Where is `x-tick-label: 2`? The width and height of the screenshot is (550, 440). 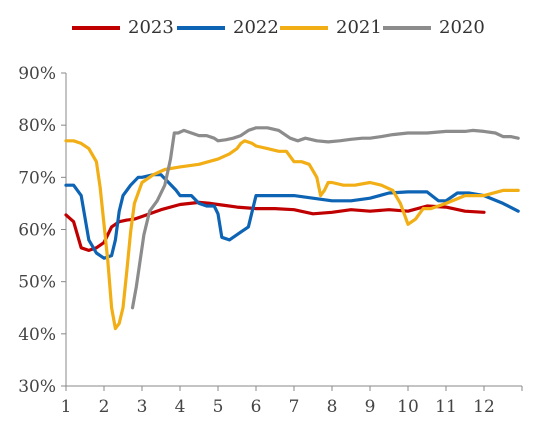
x-tick-label: 2 is located at coordinates (104, 407).